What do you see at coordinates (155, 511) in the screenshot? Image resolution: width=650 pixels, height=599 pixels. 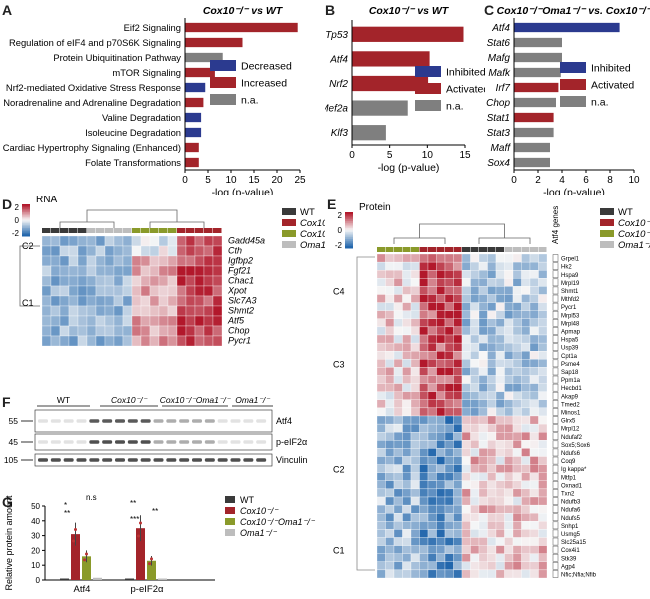 I see `significance-label: **` at bounding box center [155, 511].